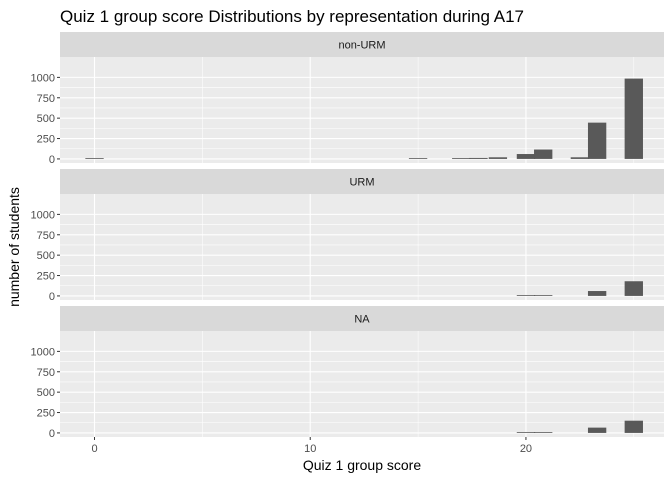 Image resolution: width=672 pixels, height=480 pixels. I want to click on x-tick-label: 10, so click(310, 449).